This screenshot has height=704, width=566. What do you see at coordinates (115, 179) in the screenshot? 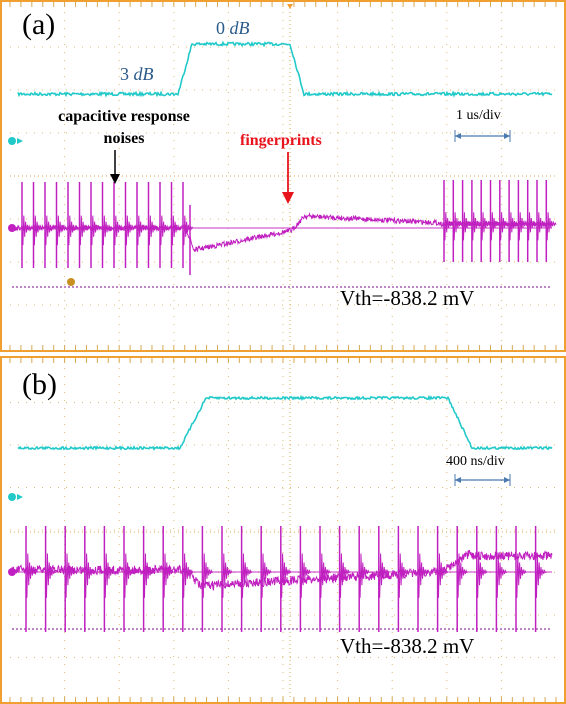
I see `noise-arrow-head` at bounding box center [115, 179].